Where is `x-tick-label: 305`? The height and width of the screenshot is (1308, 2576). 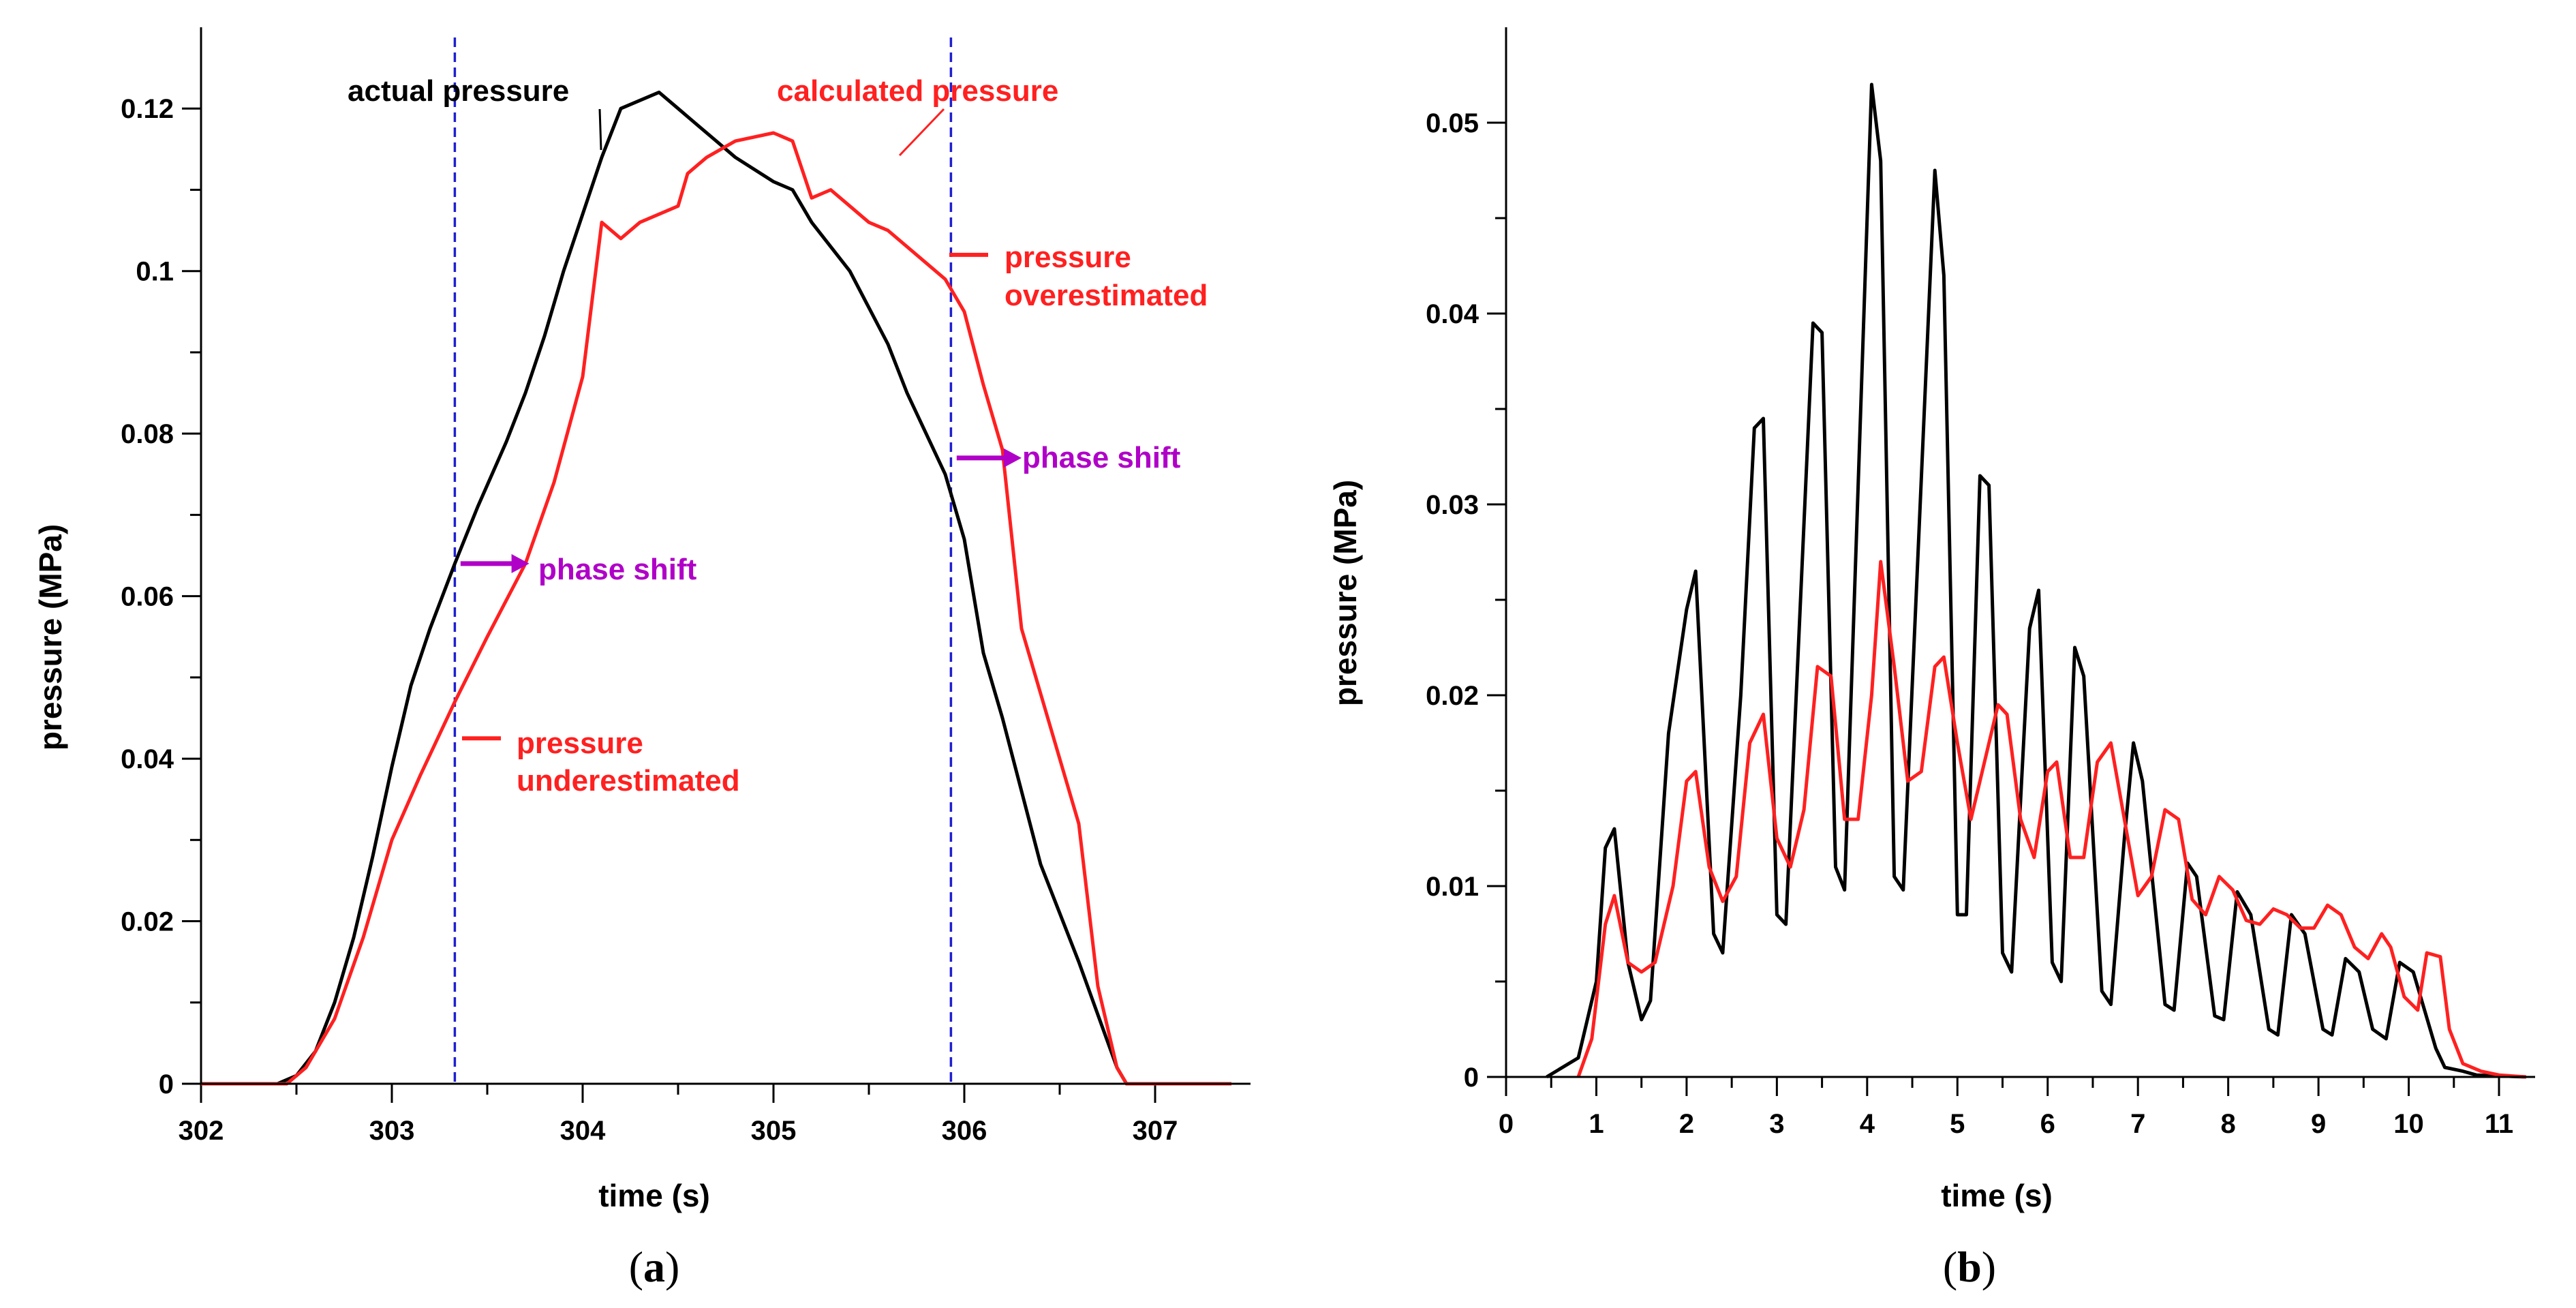
x-tick-label: 305 is located at coordinates (774, 1131).